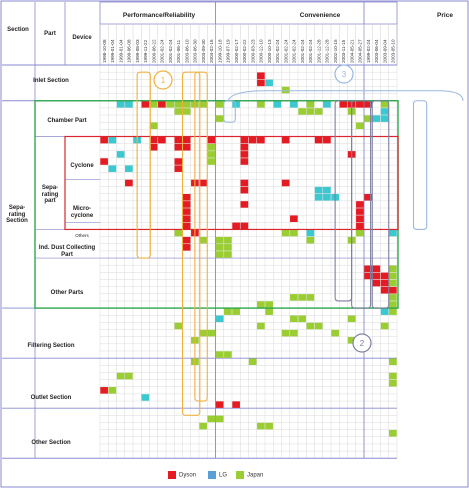  I want to click on legend-lg-label: LG, so click(223, 475).